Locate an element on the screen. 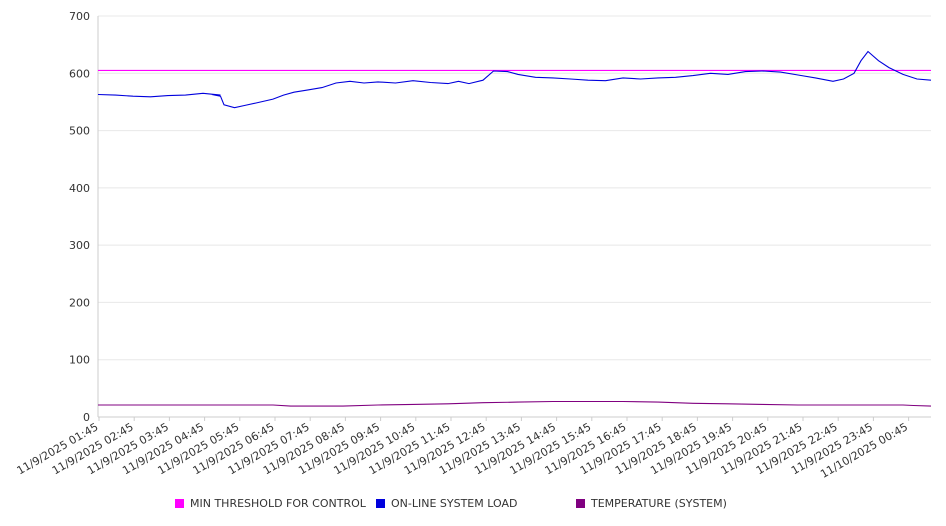 This screenshot has width=946, height=526. legend-item-min-threshold: MIN THRESHOLD FOR CONTROL is located at coordinates (270, 503).